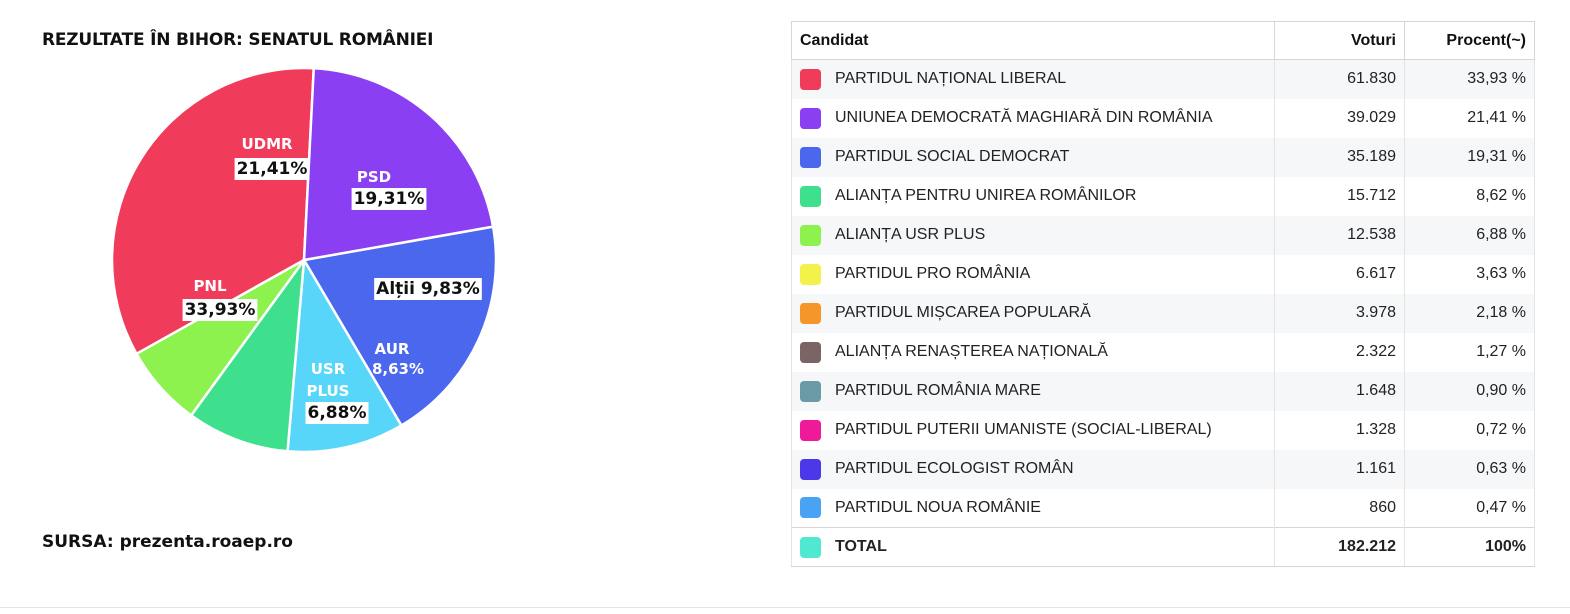 This screenshot has width=1570, height=614. What do you see at coordinates (1469, 313) in the screenshot?
I see `percent-cell: 2,18 %` at bounding box center [1469, 313].